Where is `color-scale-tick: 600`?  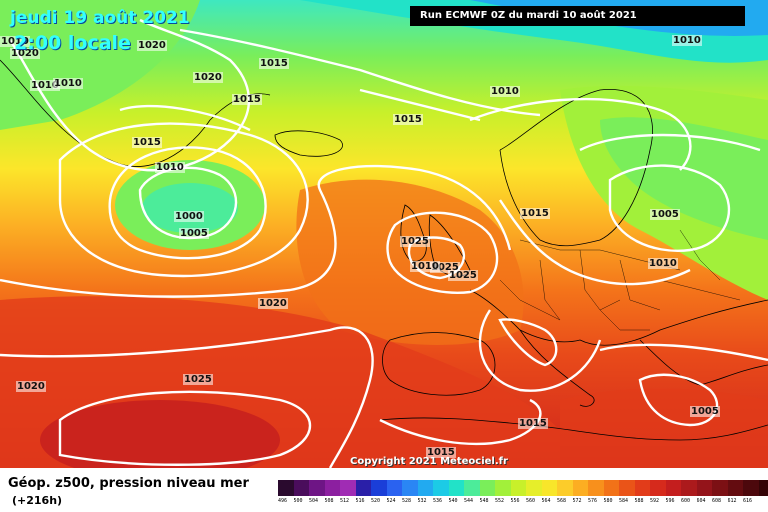 color-scale-tick: 600 is located at coordinates (686, 501).